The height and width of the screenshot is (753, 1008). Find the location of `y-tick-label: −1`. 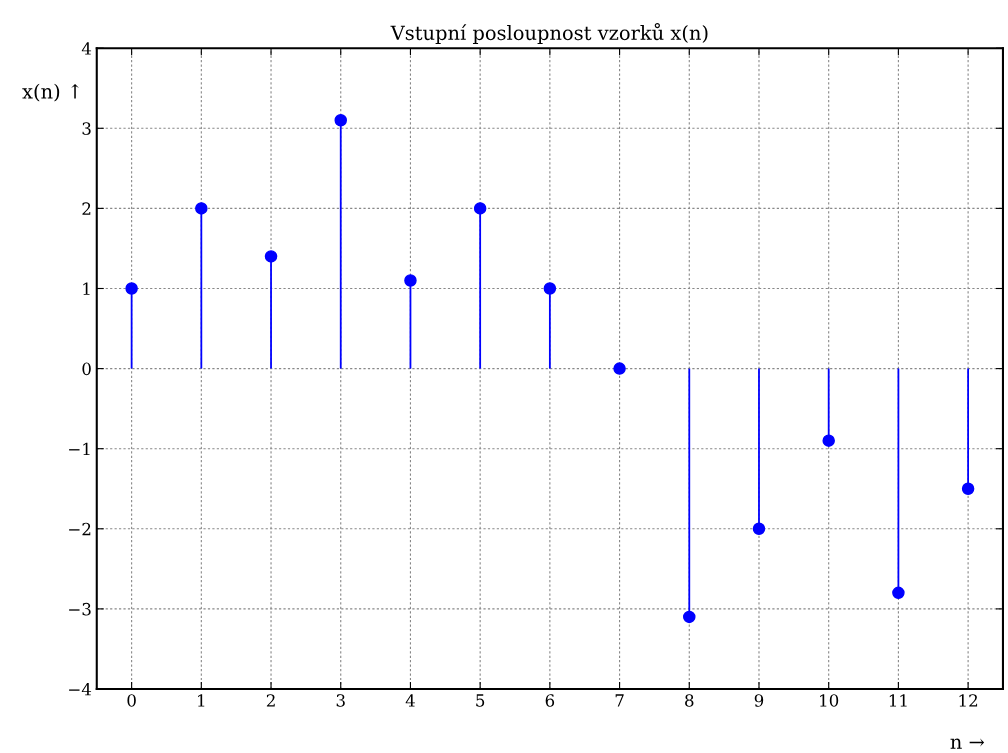

y-tick-label: −1 is located at coordinates (79, 449).